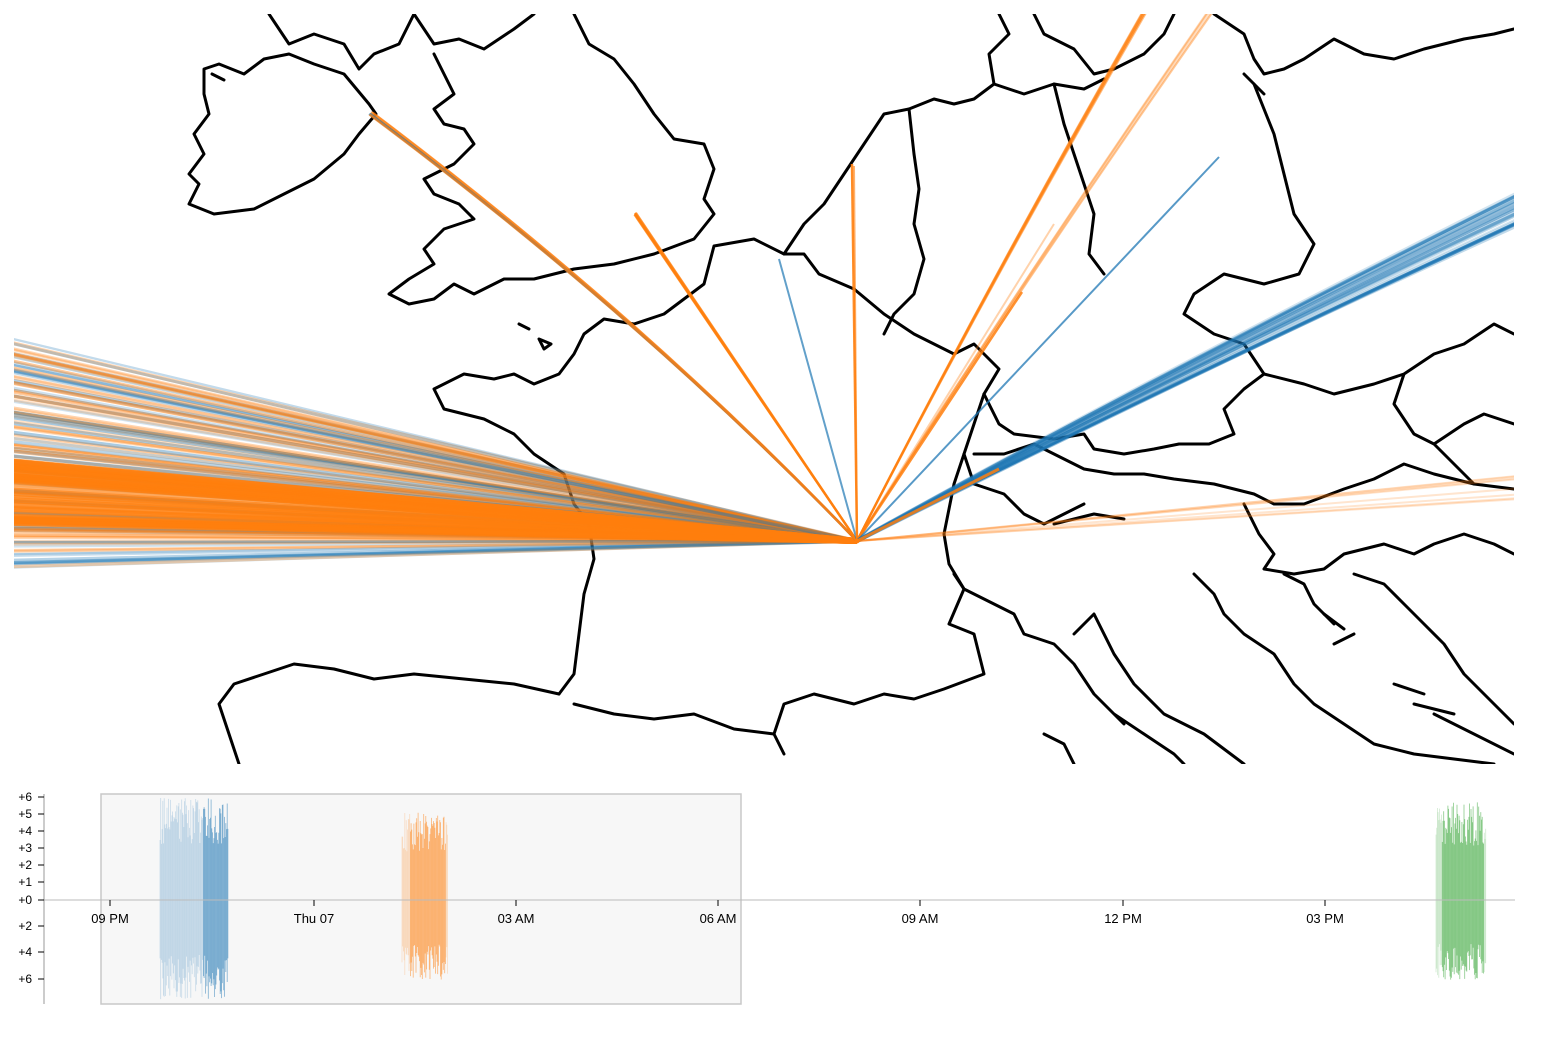 This screenshot has height=1054, width=1568. What do you see at coordinates (381, 211) in the screenshot?
I see `islands-coast` at bounding box center [381, 211].